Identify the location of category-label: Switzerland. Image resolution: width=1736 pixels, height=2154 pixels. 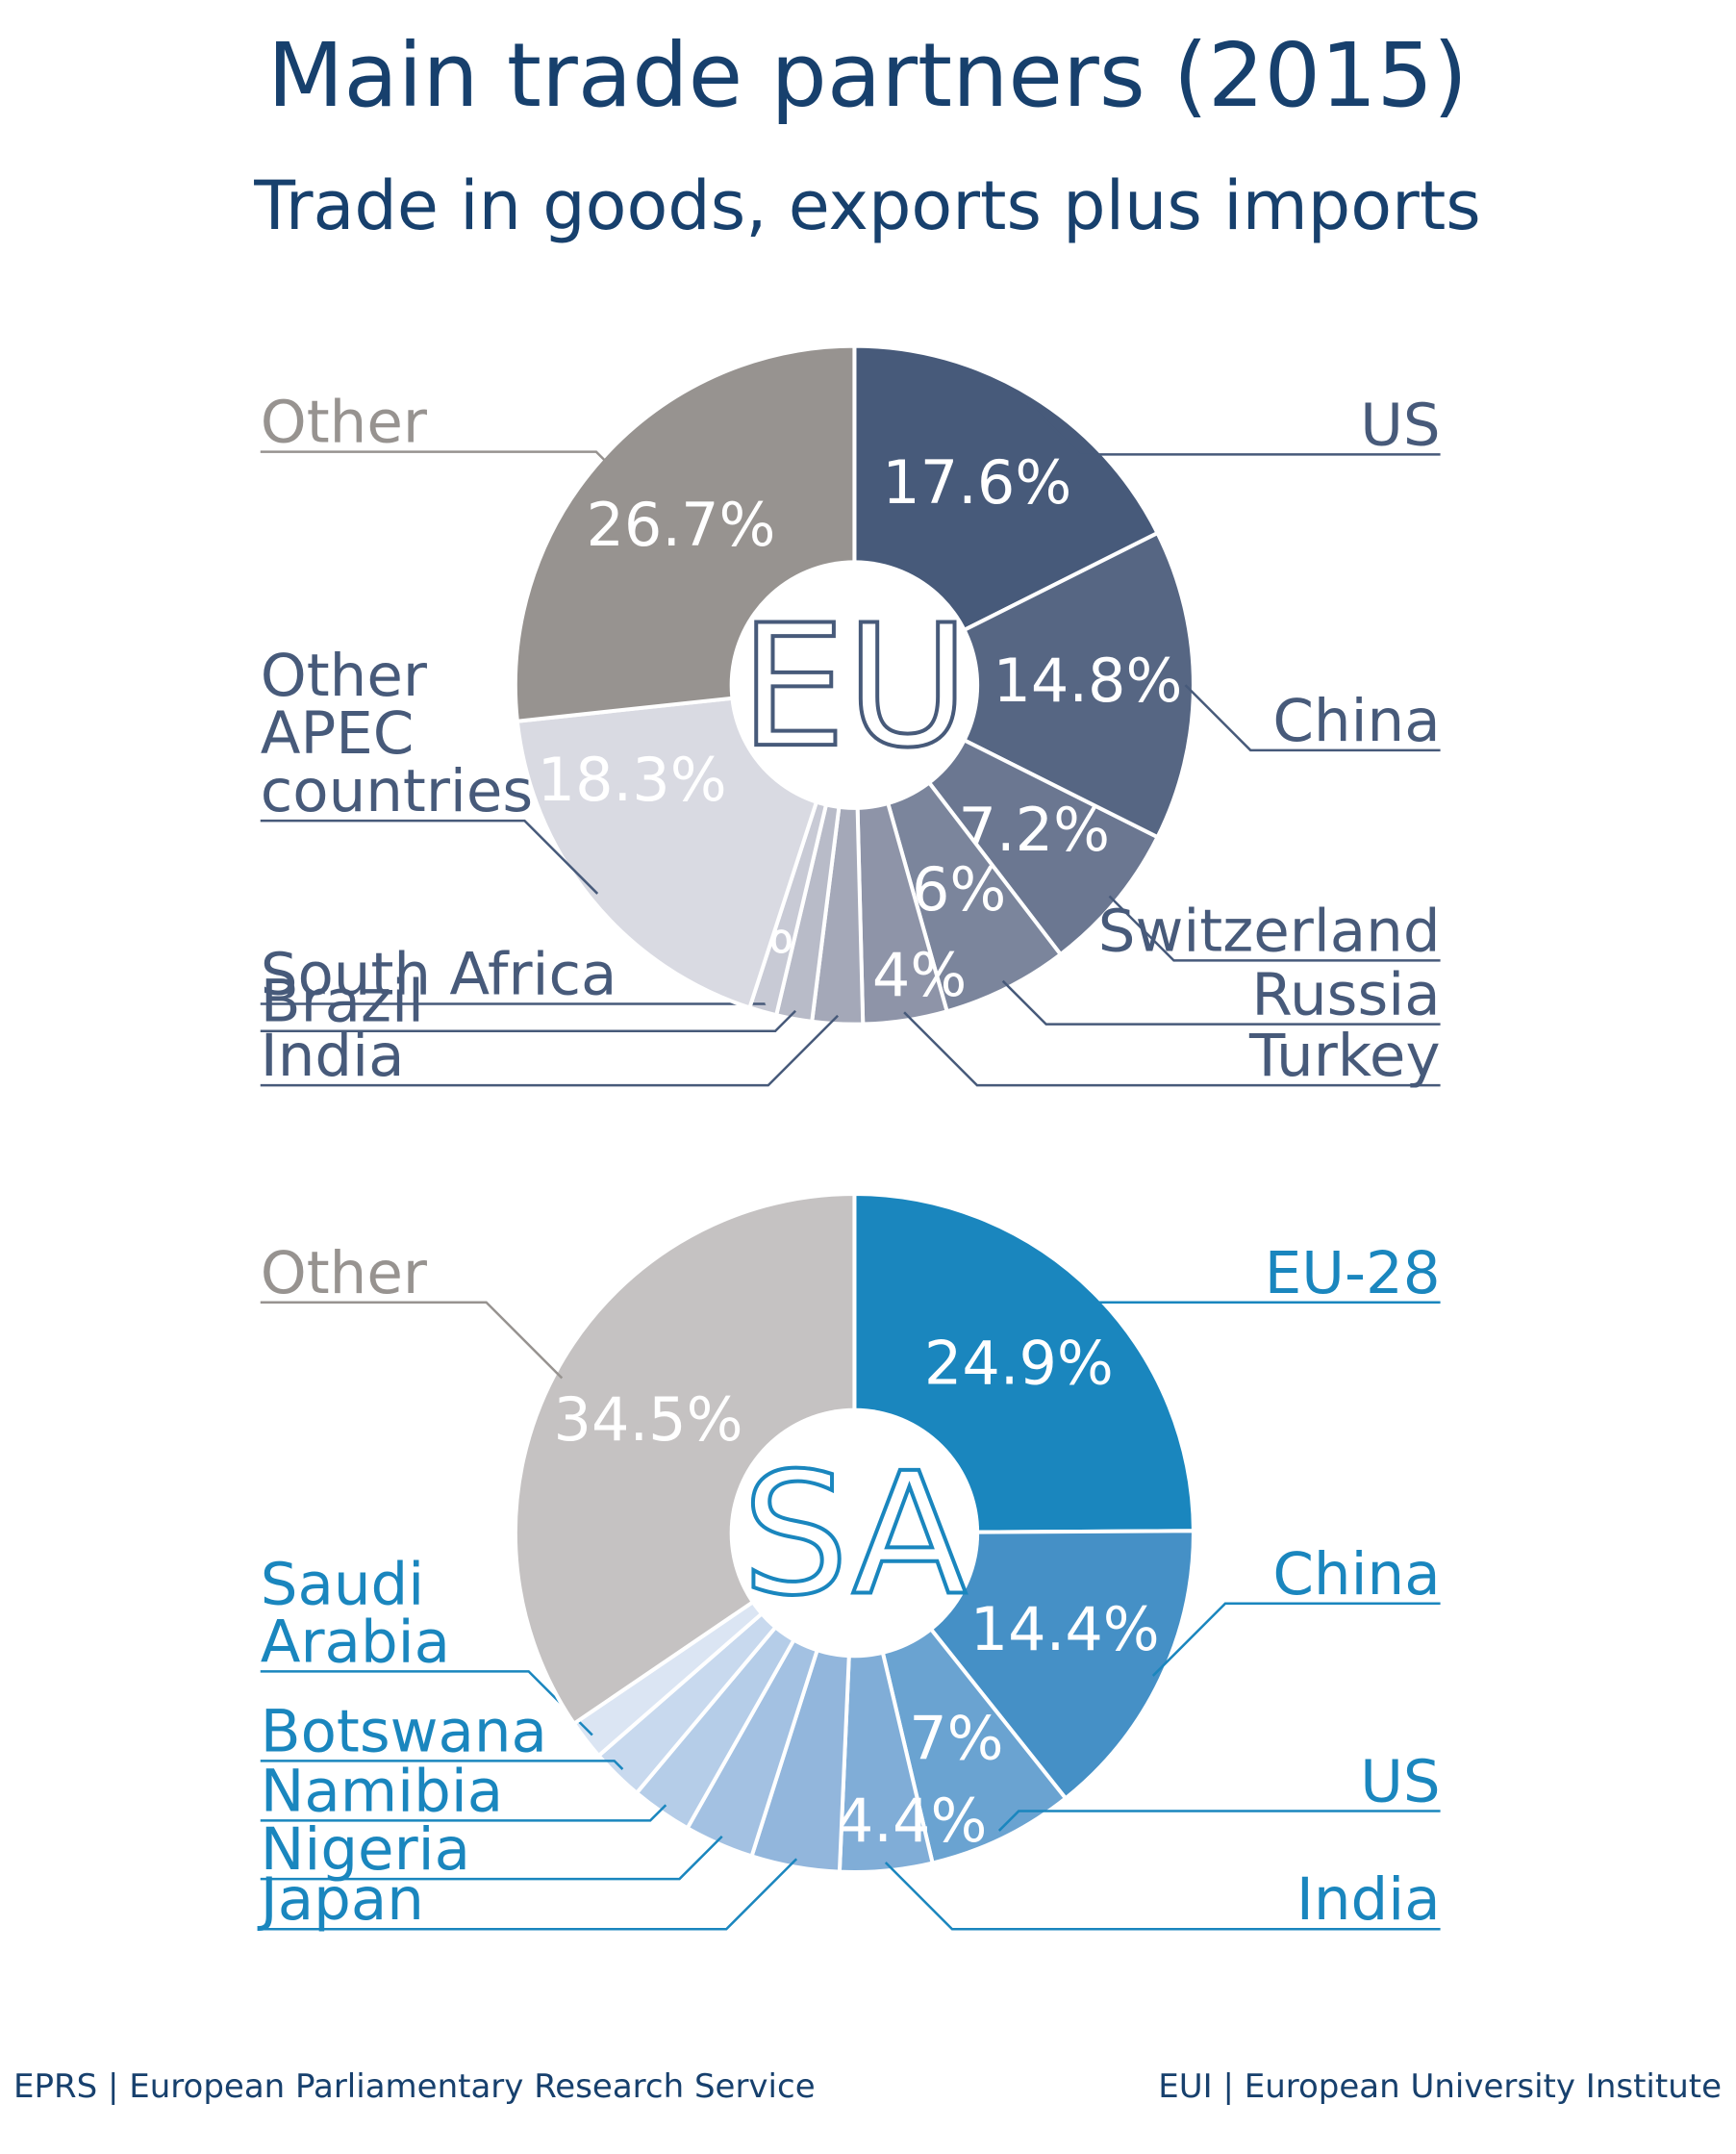
(1269, 931).